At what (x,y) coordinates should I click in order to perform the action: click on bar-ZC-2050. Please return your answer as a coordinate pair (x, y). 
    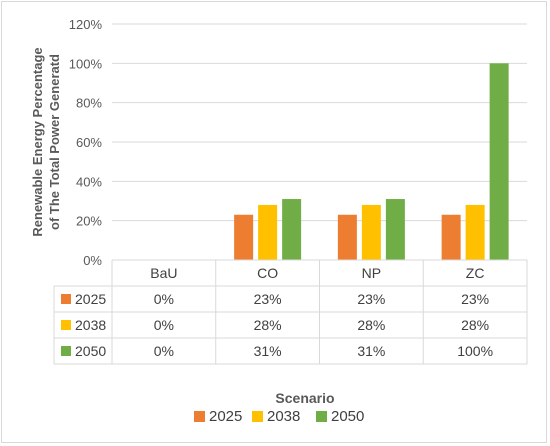
    Looking at the image, I should click on (499, 162).